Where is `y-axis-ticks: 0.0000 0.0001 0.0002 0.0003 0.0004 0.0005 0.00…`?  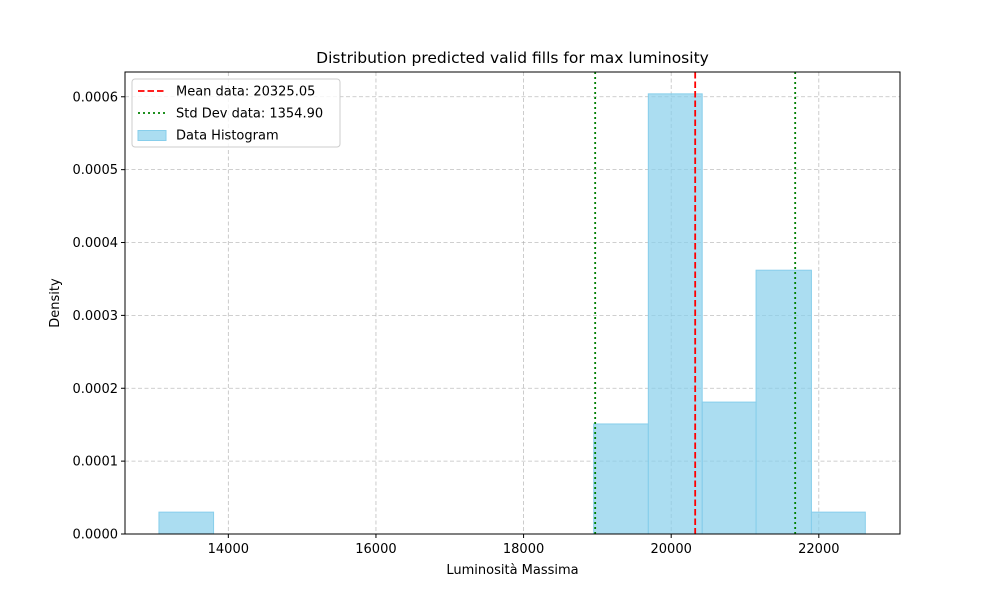
y-axis-ticks: 0.0000 0.0001 0.0002 0.0003 0.0004 0.0005 0.00… is located at coordinates (99, 316).